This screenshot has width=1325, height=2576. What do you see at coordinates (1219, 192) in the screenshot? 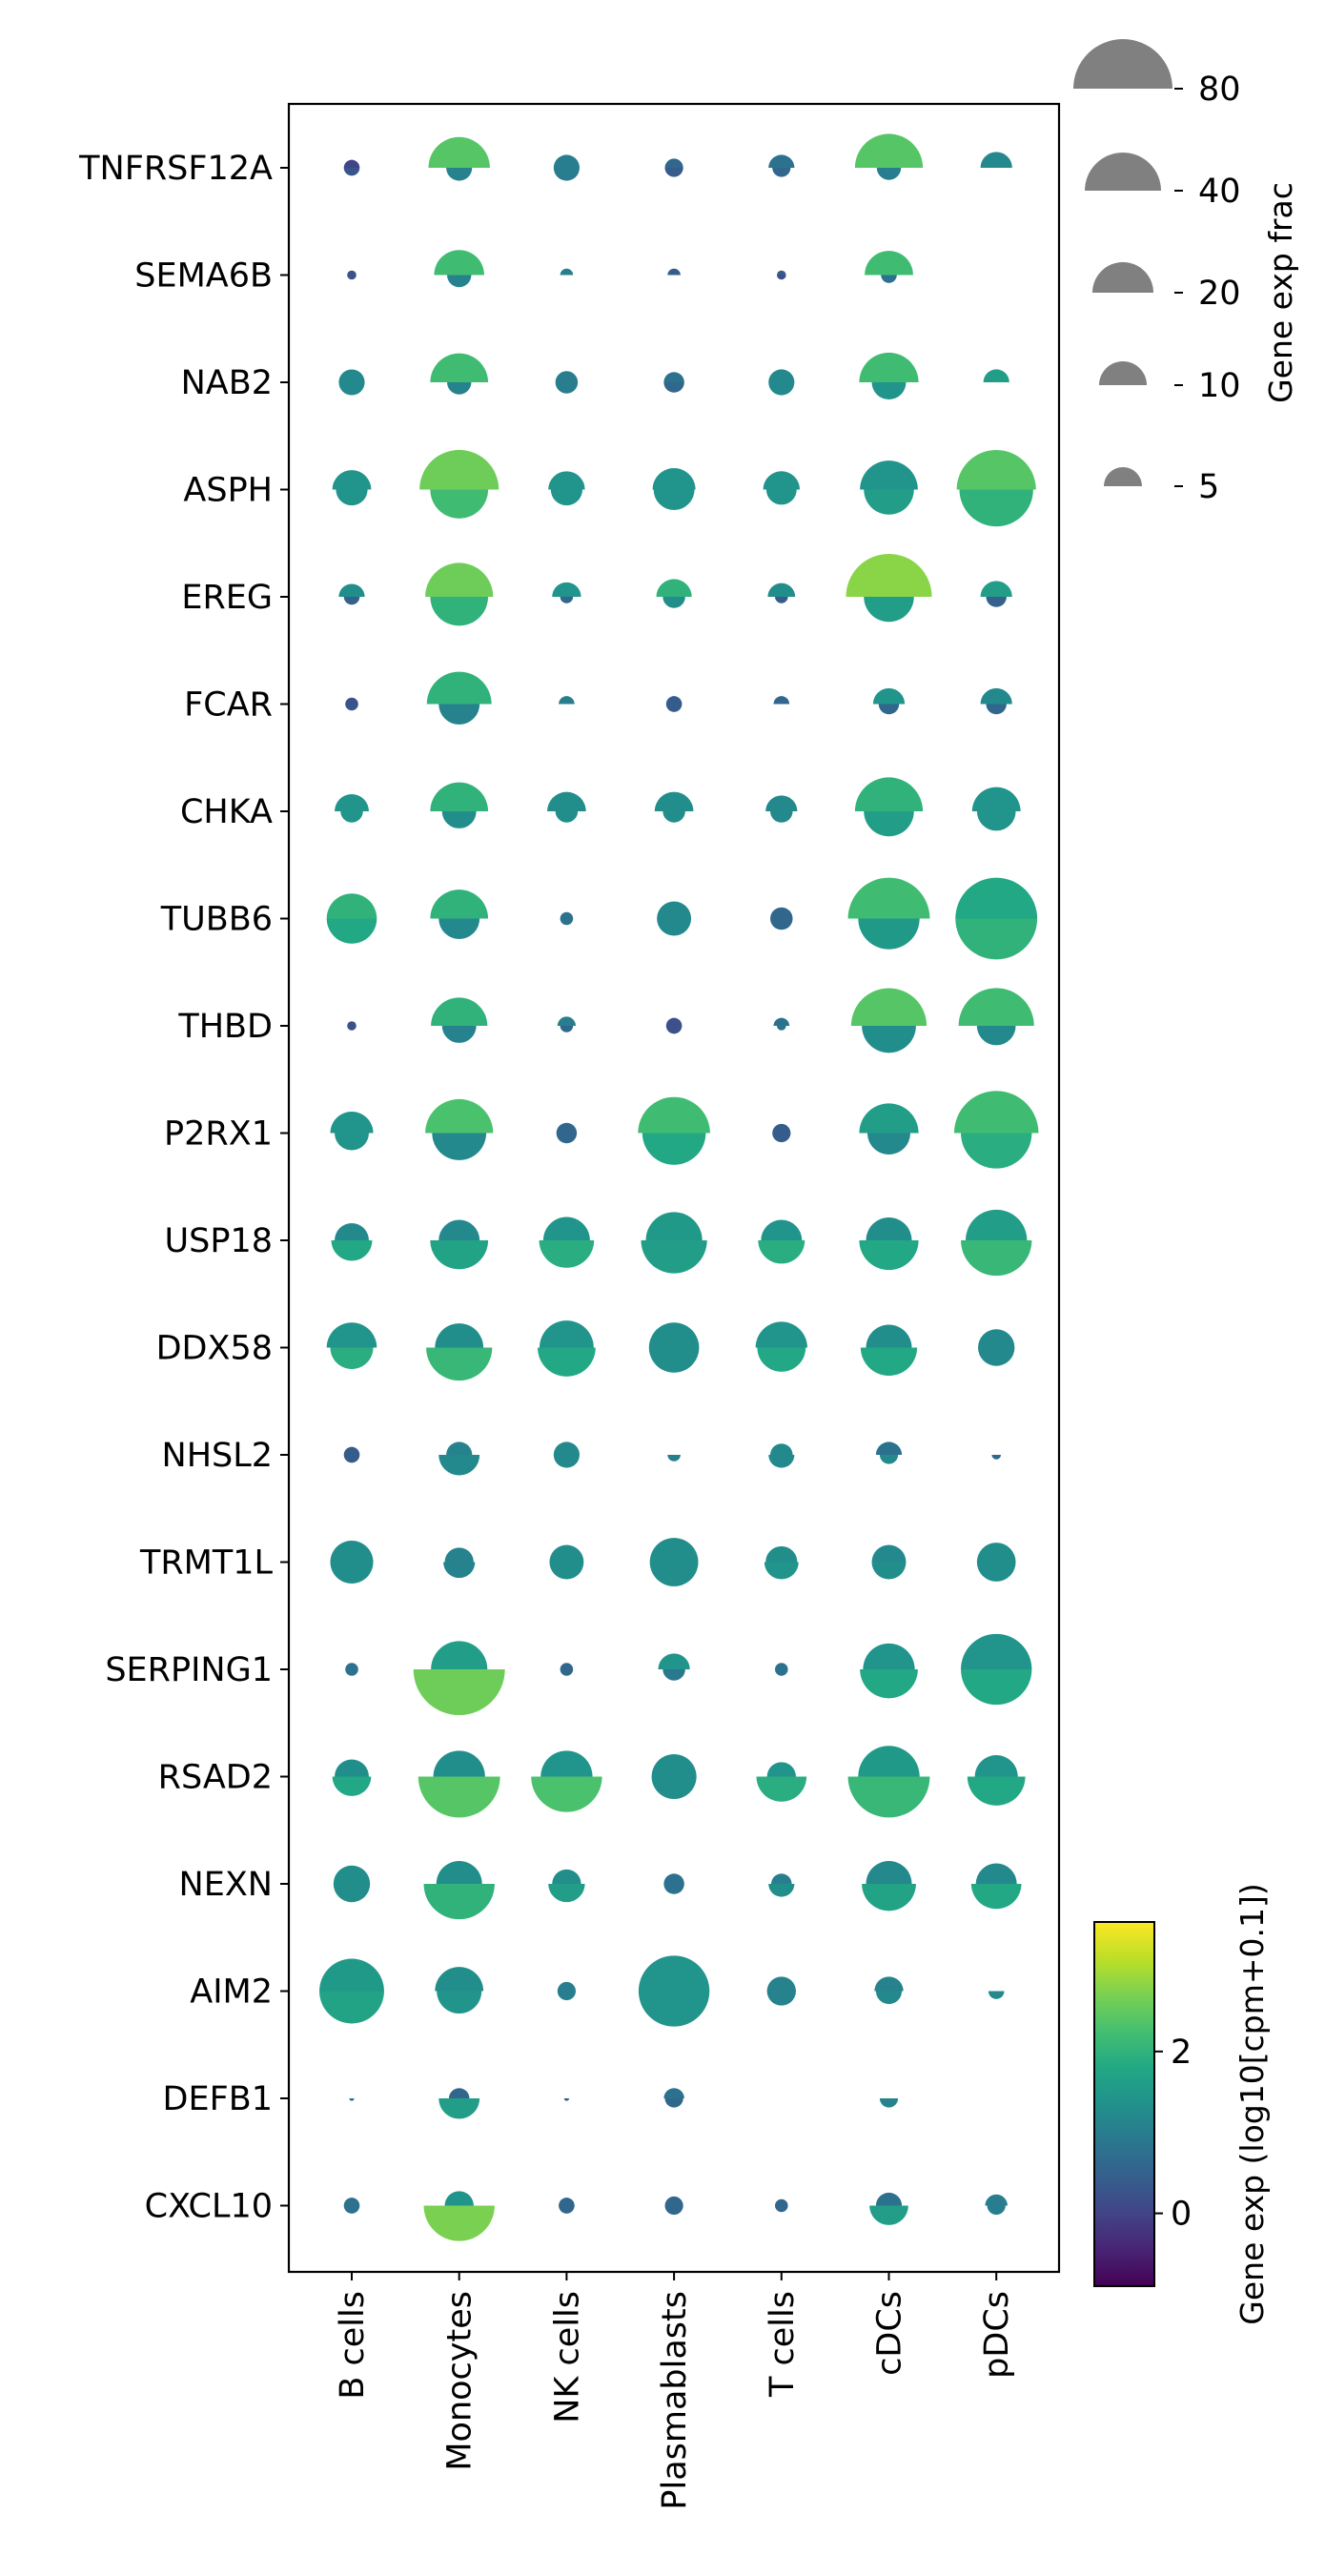
I see `size-legend-value: 40` at bounding box center [1219, 192].